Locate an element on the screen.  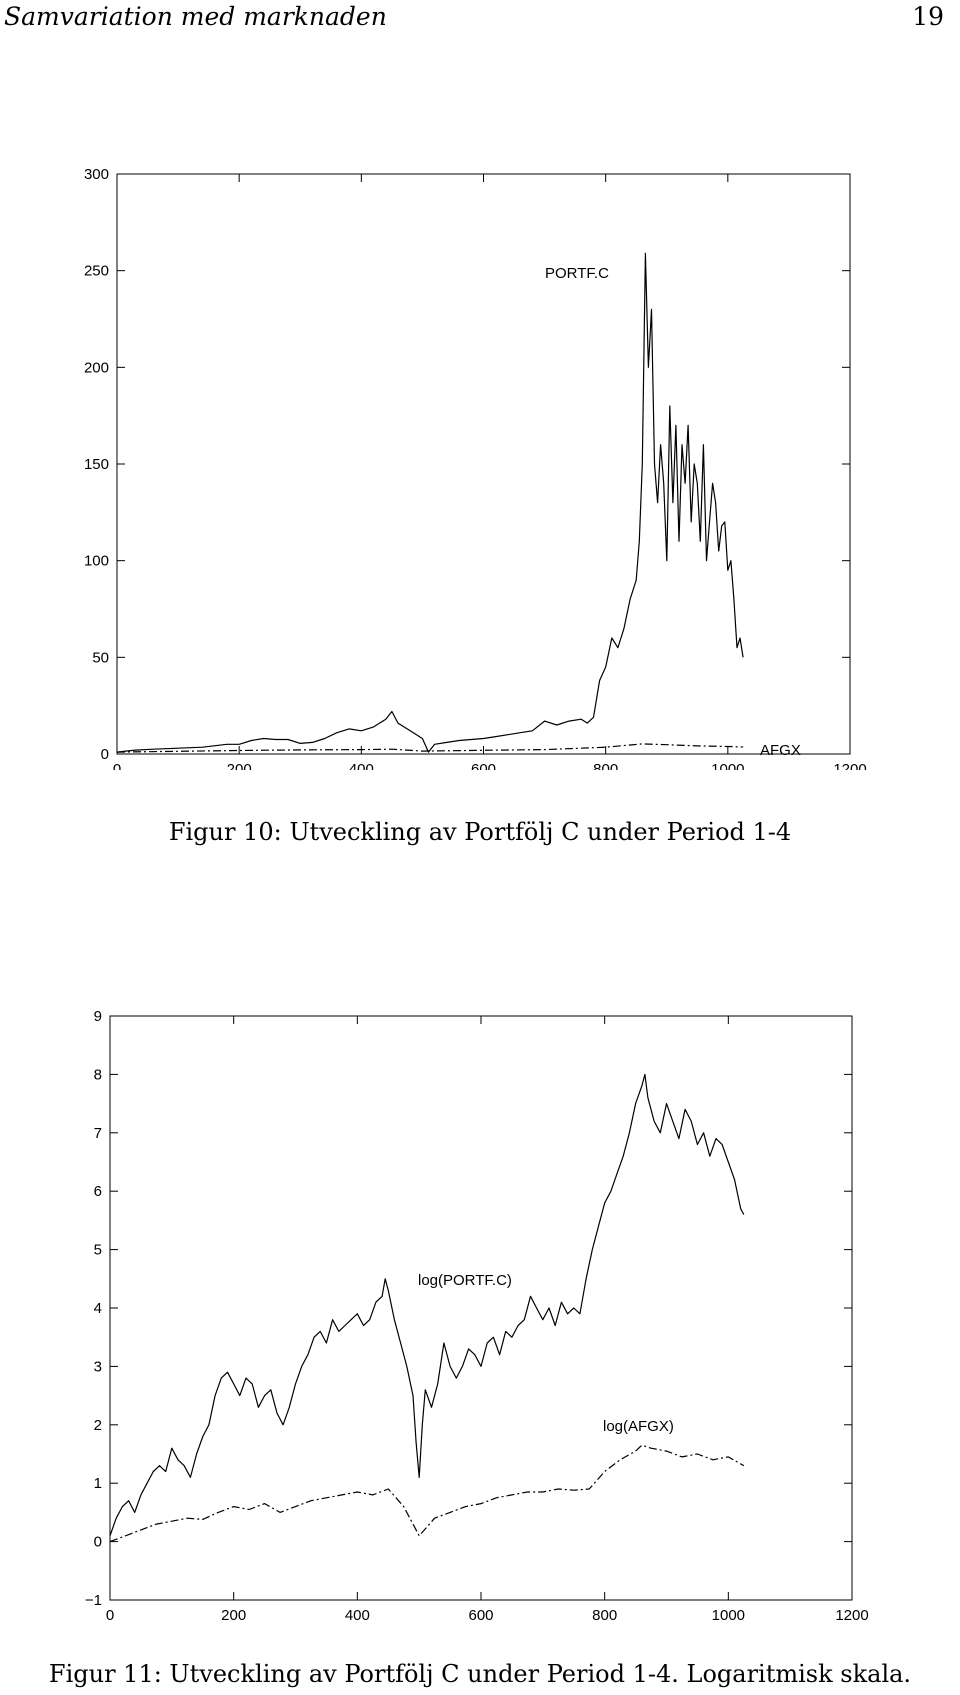
y-tick-label: 200 is located at coordinates (96, 367).